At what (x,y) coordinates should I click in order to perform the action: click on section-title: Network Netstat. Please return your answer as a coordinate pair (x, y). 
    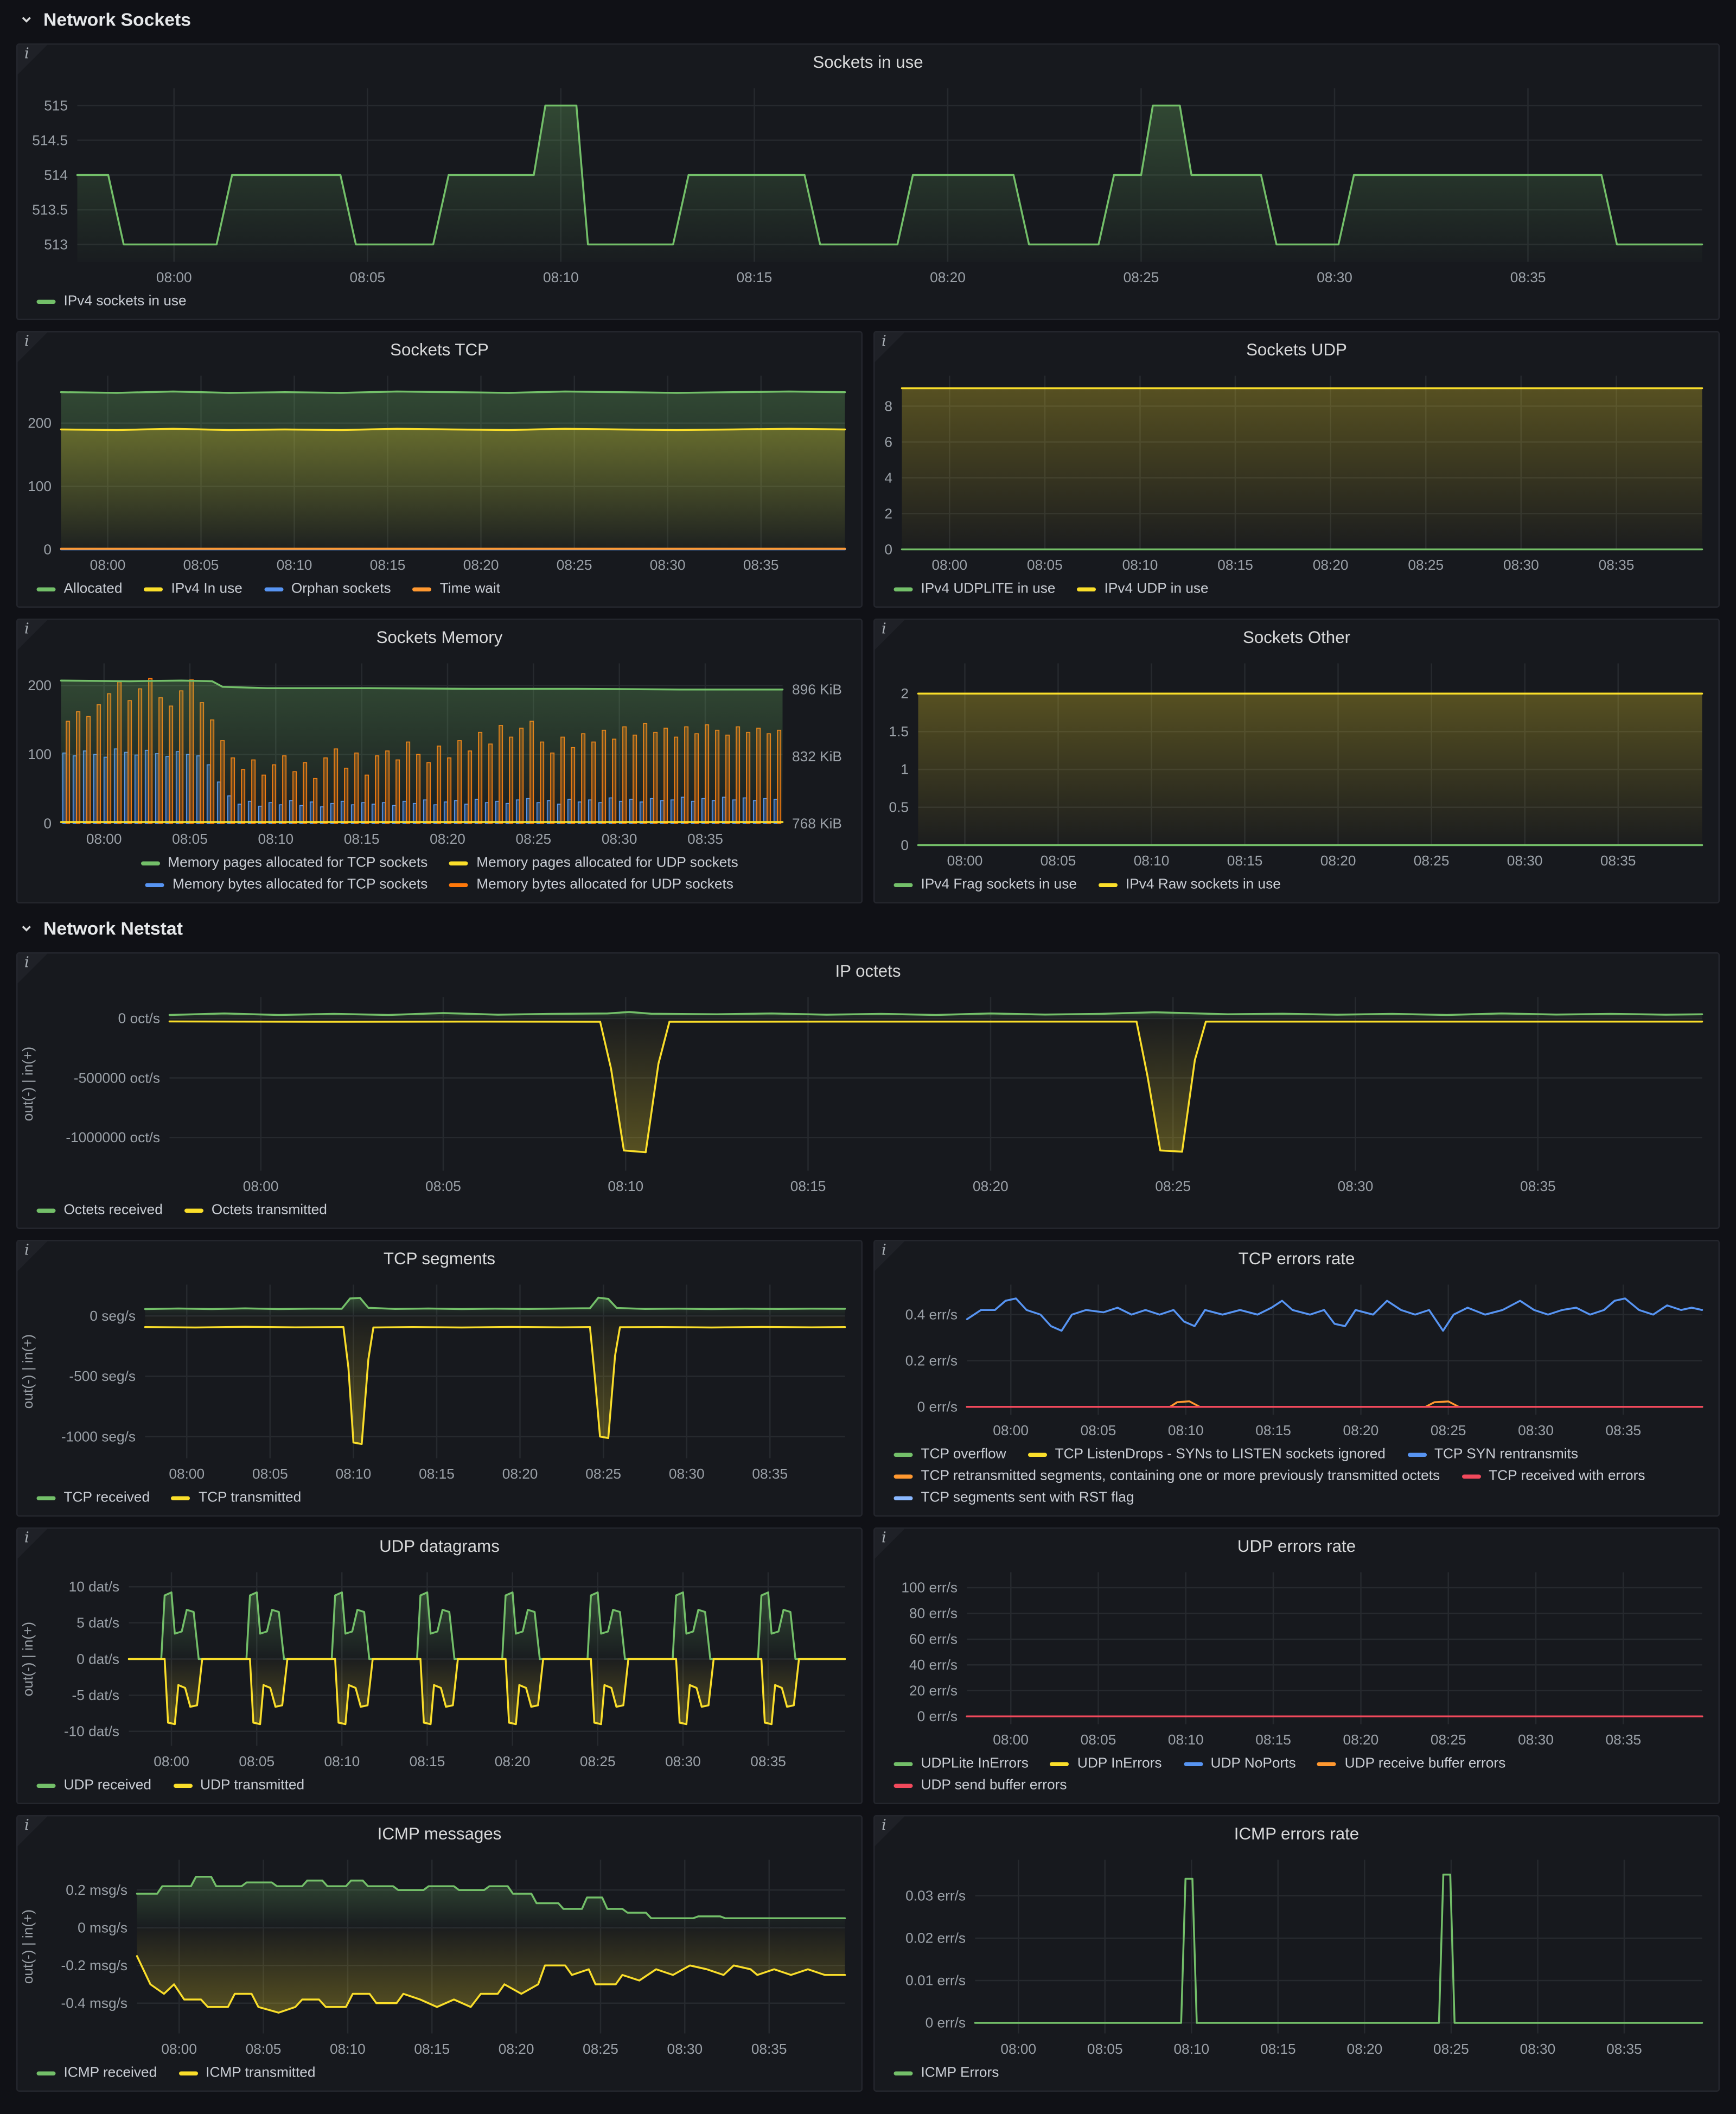
    Looking at the image, I should click on (113, 928).